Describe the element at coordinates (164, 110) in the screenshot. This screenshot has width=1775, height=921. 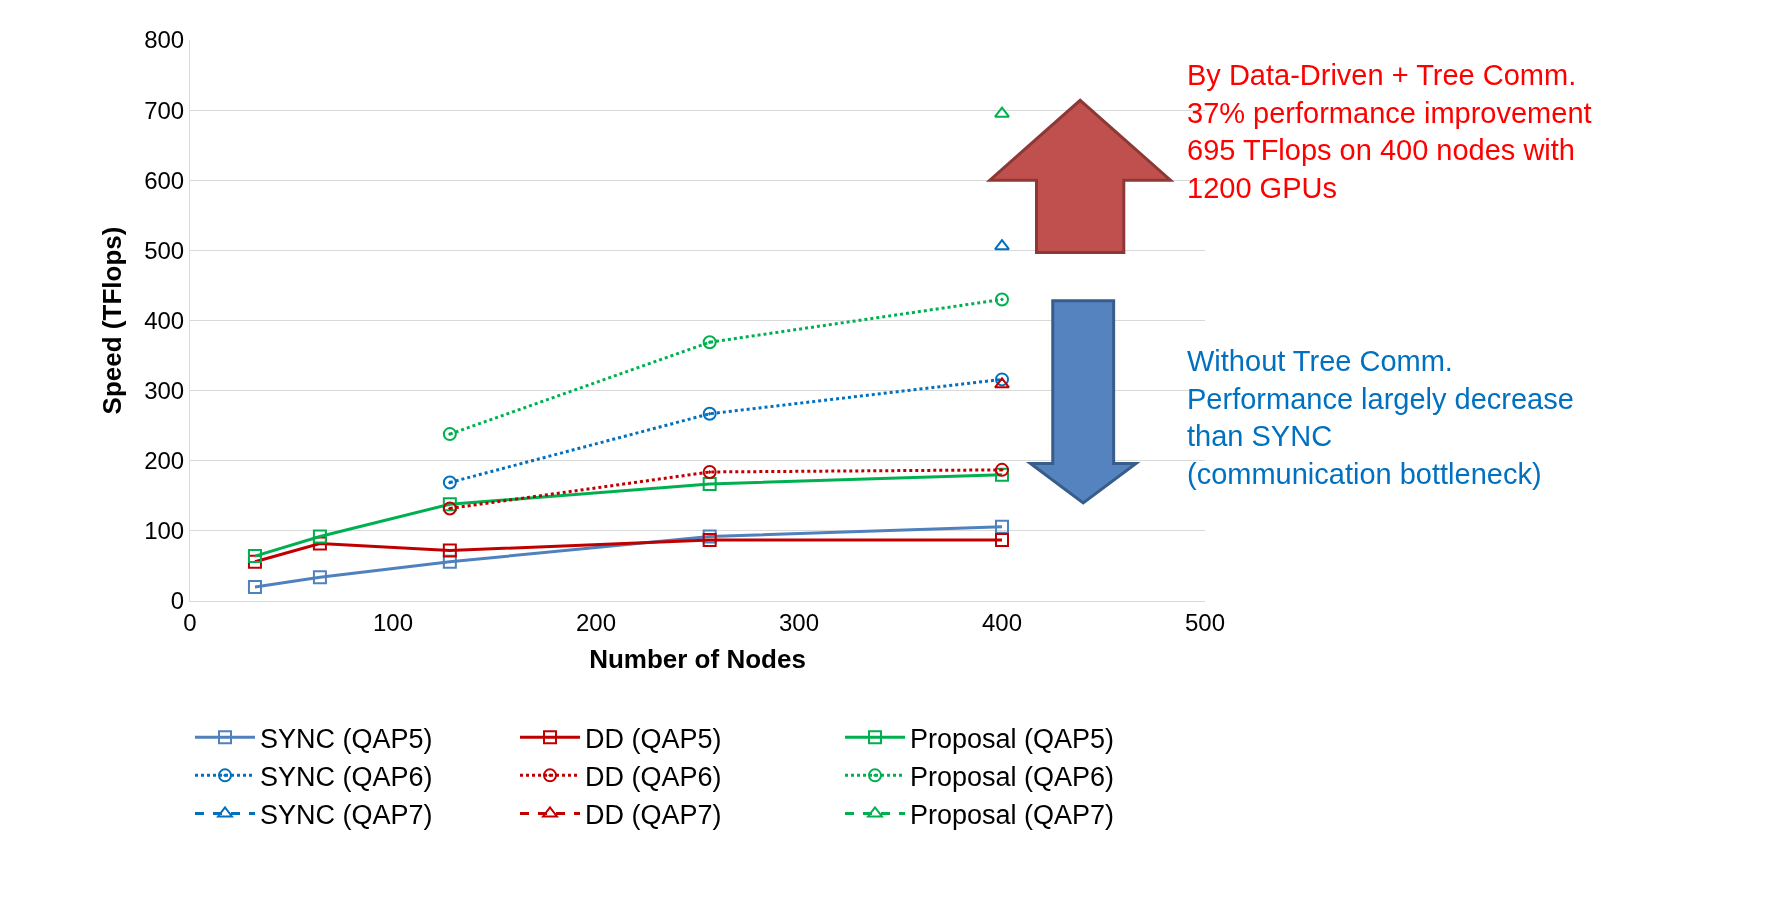
I see `y-tick-label: 700` at that location.